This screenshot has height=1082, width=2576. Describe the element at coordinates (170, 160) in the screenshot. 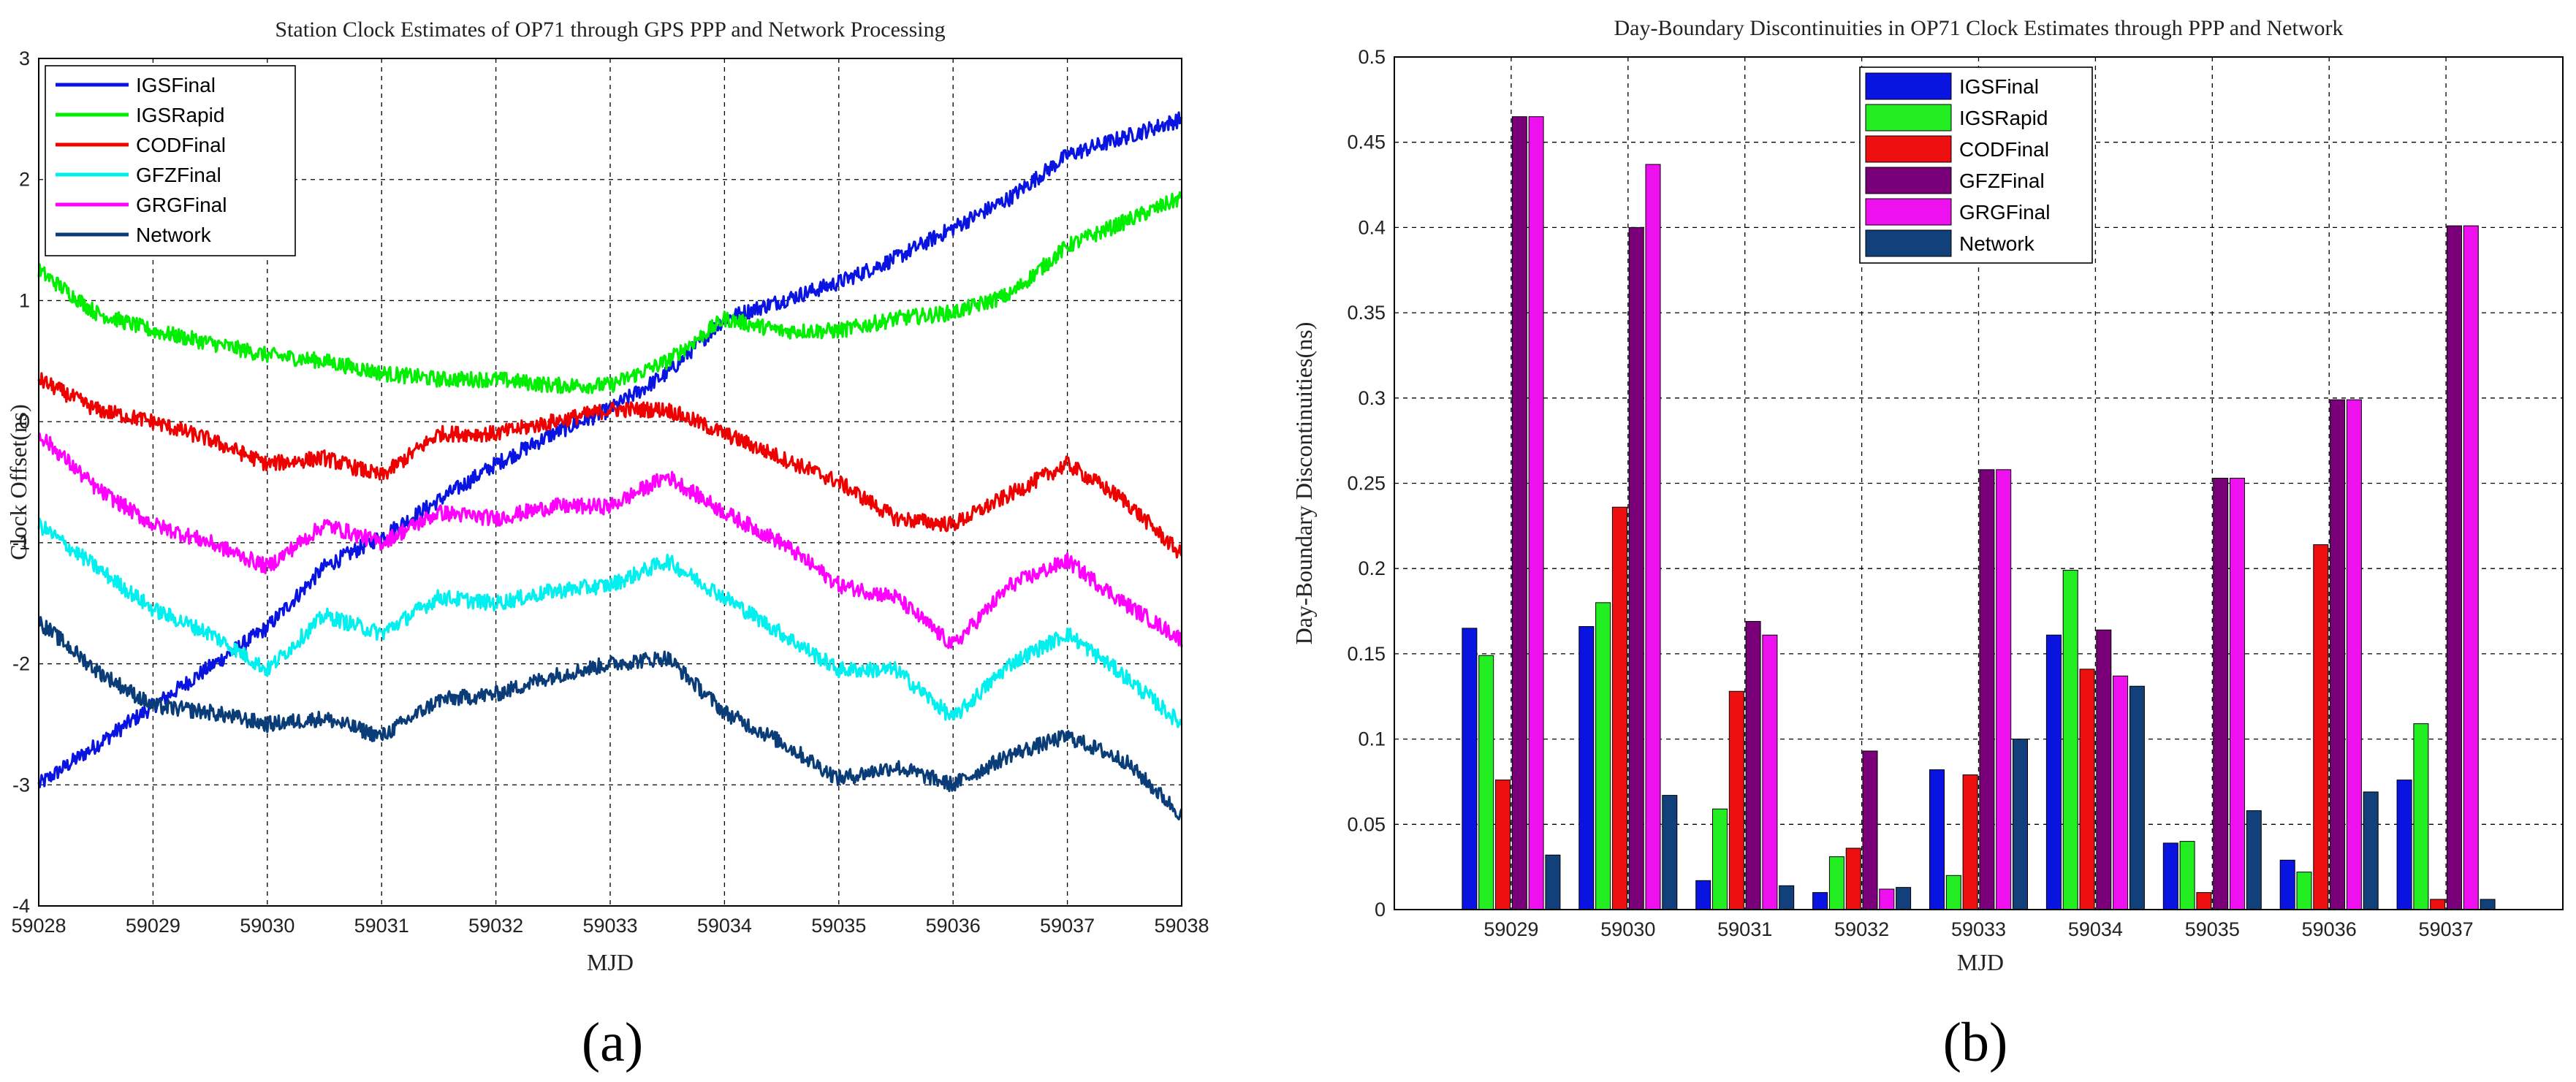

I see `chart-a-legend-box` at that location.